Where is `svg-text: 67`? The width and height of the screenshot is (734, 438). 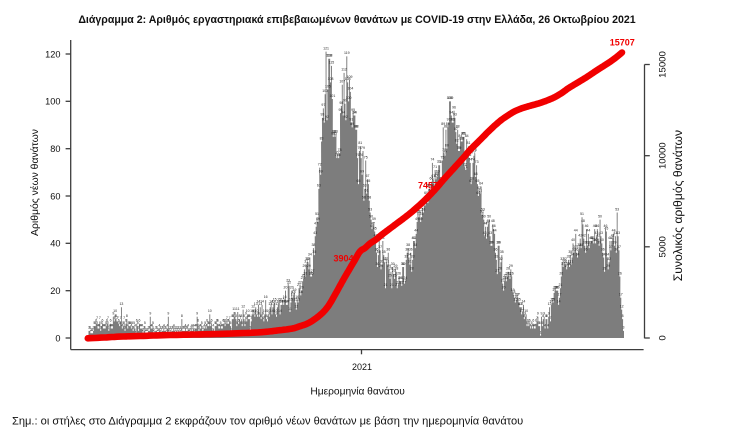
svg-text: 67 is located at coordinates (433, 176).